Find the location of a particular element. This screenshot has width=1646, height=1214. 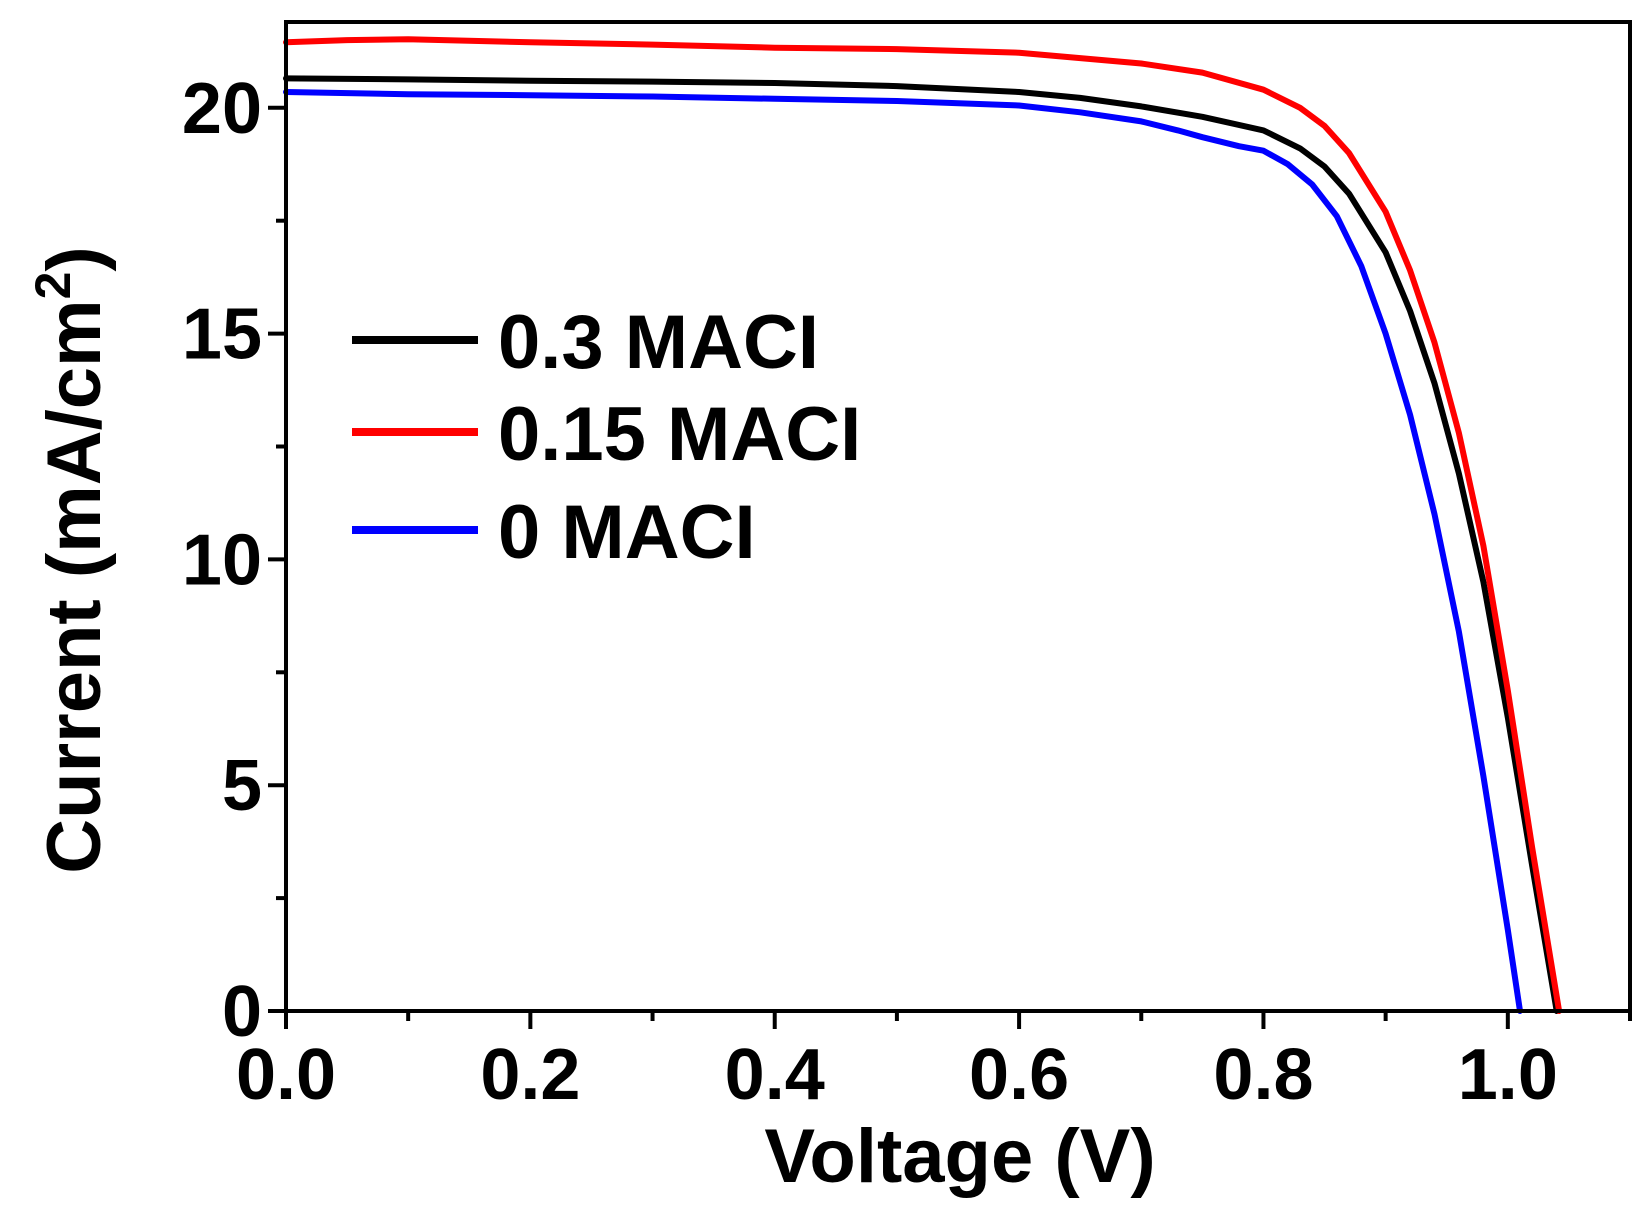

x-axis-title: Voltage (V) is located at coordinates (959, 1156).